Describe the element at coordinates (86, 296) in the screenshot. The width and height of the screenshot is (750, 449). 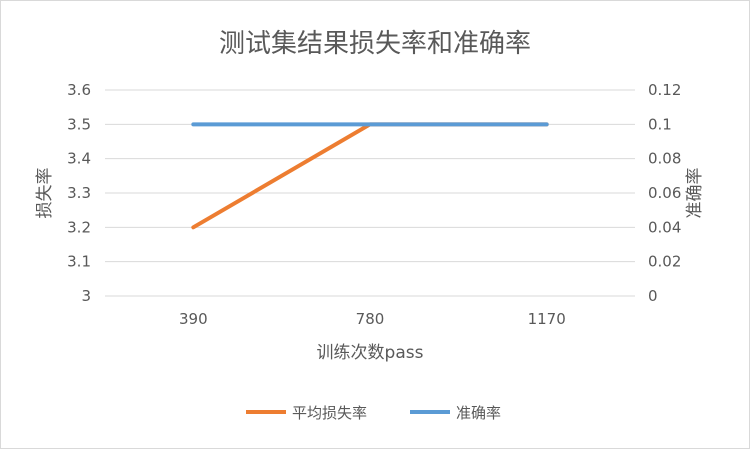
I see `left-tick-label: 3` at that location.